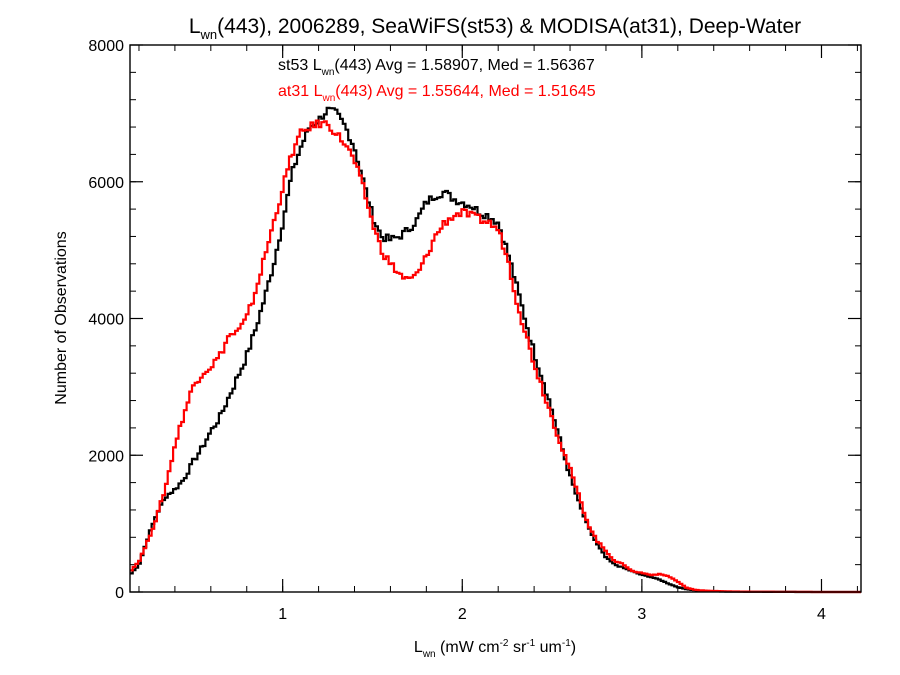 The image size is (900, 675). I want to click on x-axis-label: Lwn (mW cm-2 sr-1 um-1), so click(495, 649).